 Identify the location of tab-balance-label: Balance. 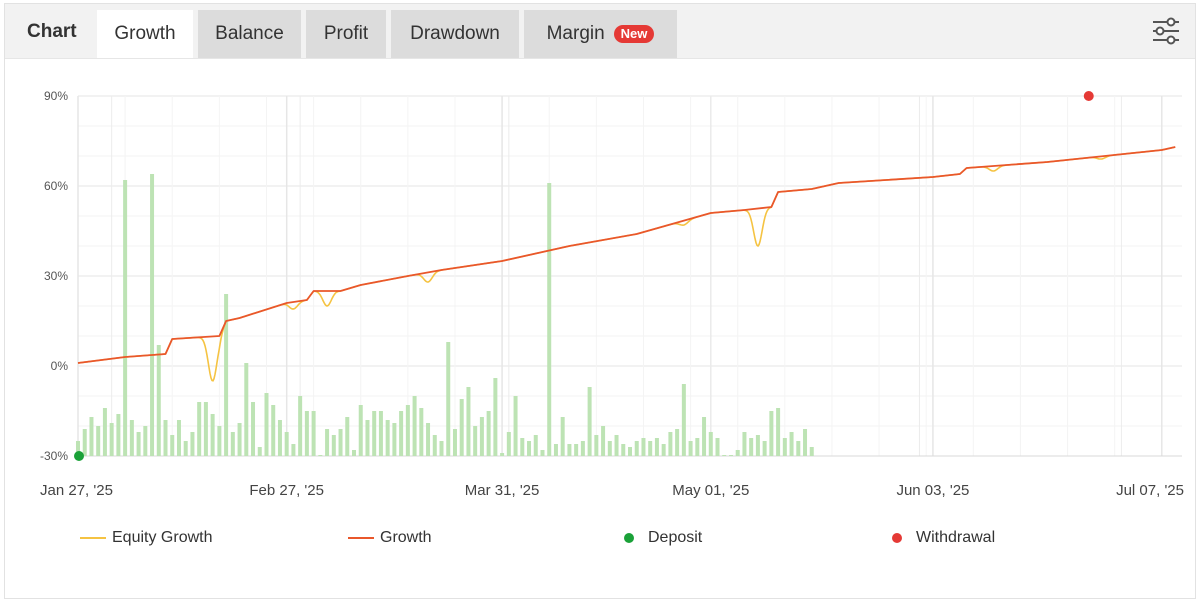
(249, 33).